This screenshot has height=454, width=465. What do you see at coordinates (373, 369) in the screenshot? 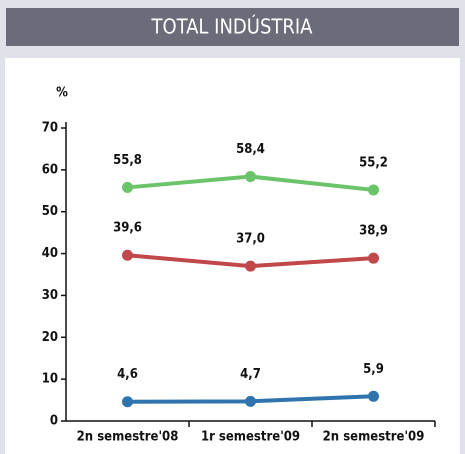
I see `data-label: 5,9` at bounding box center [373, 369].